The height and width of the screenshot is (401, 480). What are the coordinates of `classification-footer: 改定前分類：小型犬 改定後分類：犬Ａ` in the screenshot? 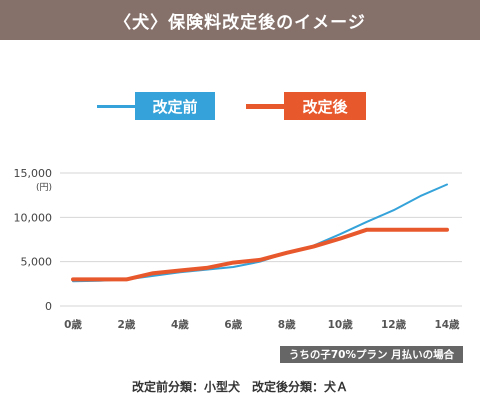 It's located at (239, 387).